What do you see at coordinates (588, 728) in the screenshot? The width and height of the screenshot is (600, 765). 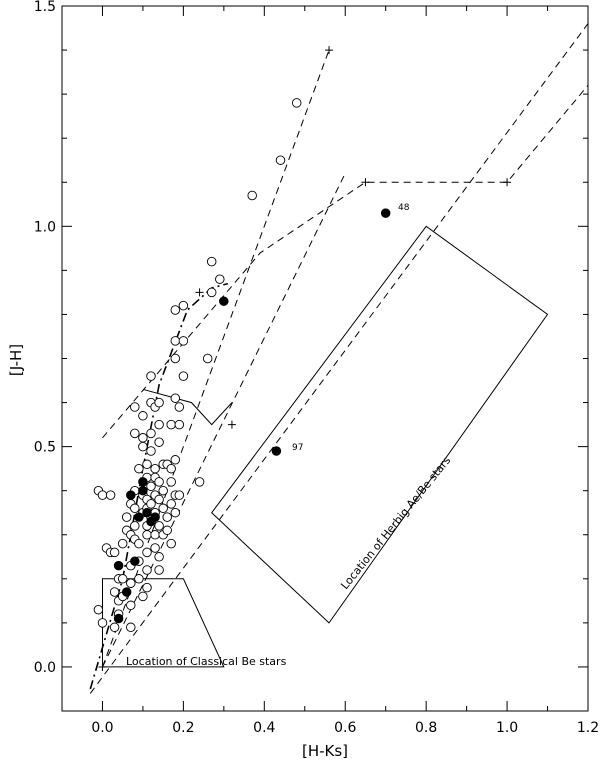 I see `x-tick-label: 1.2` at bounding box center [588, 728].